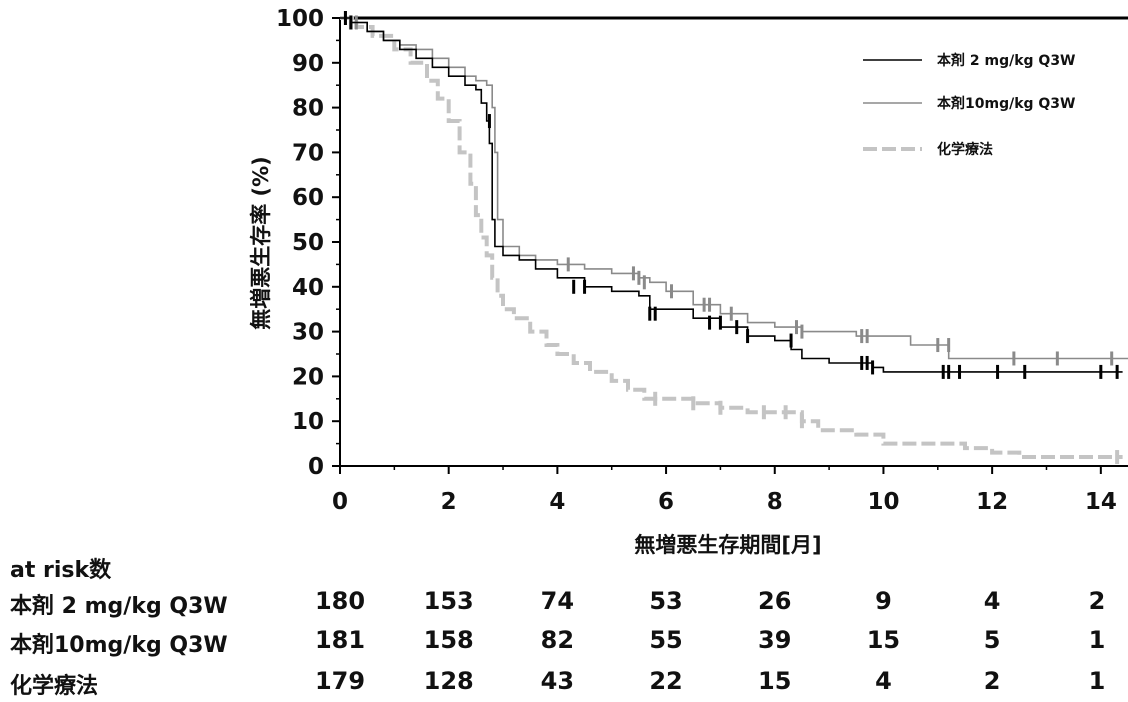 The height and width of the screenshot is (702, 1128). Describe the element at coordinates (308, 198) in the screenshot. I see `y-tick-label: 60` at that location.